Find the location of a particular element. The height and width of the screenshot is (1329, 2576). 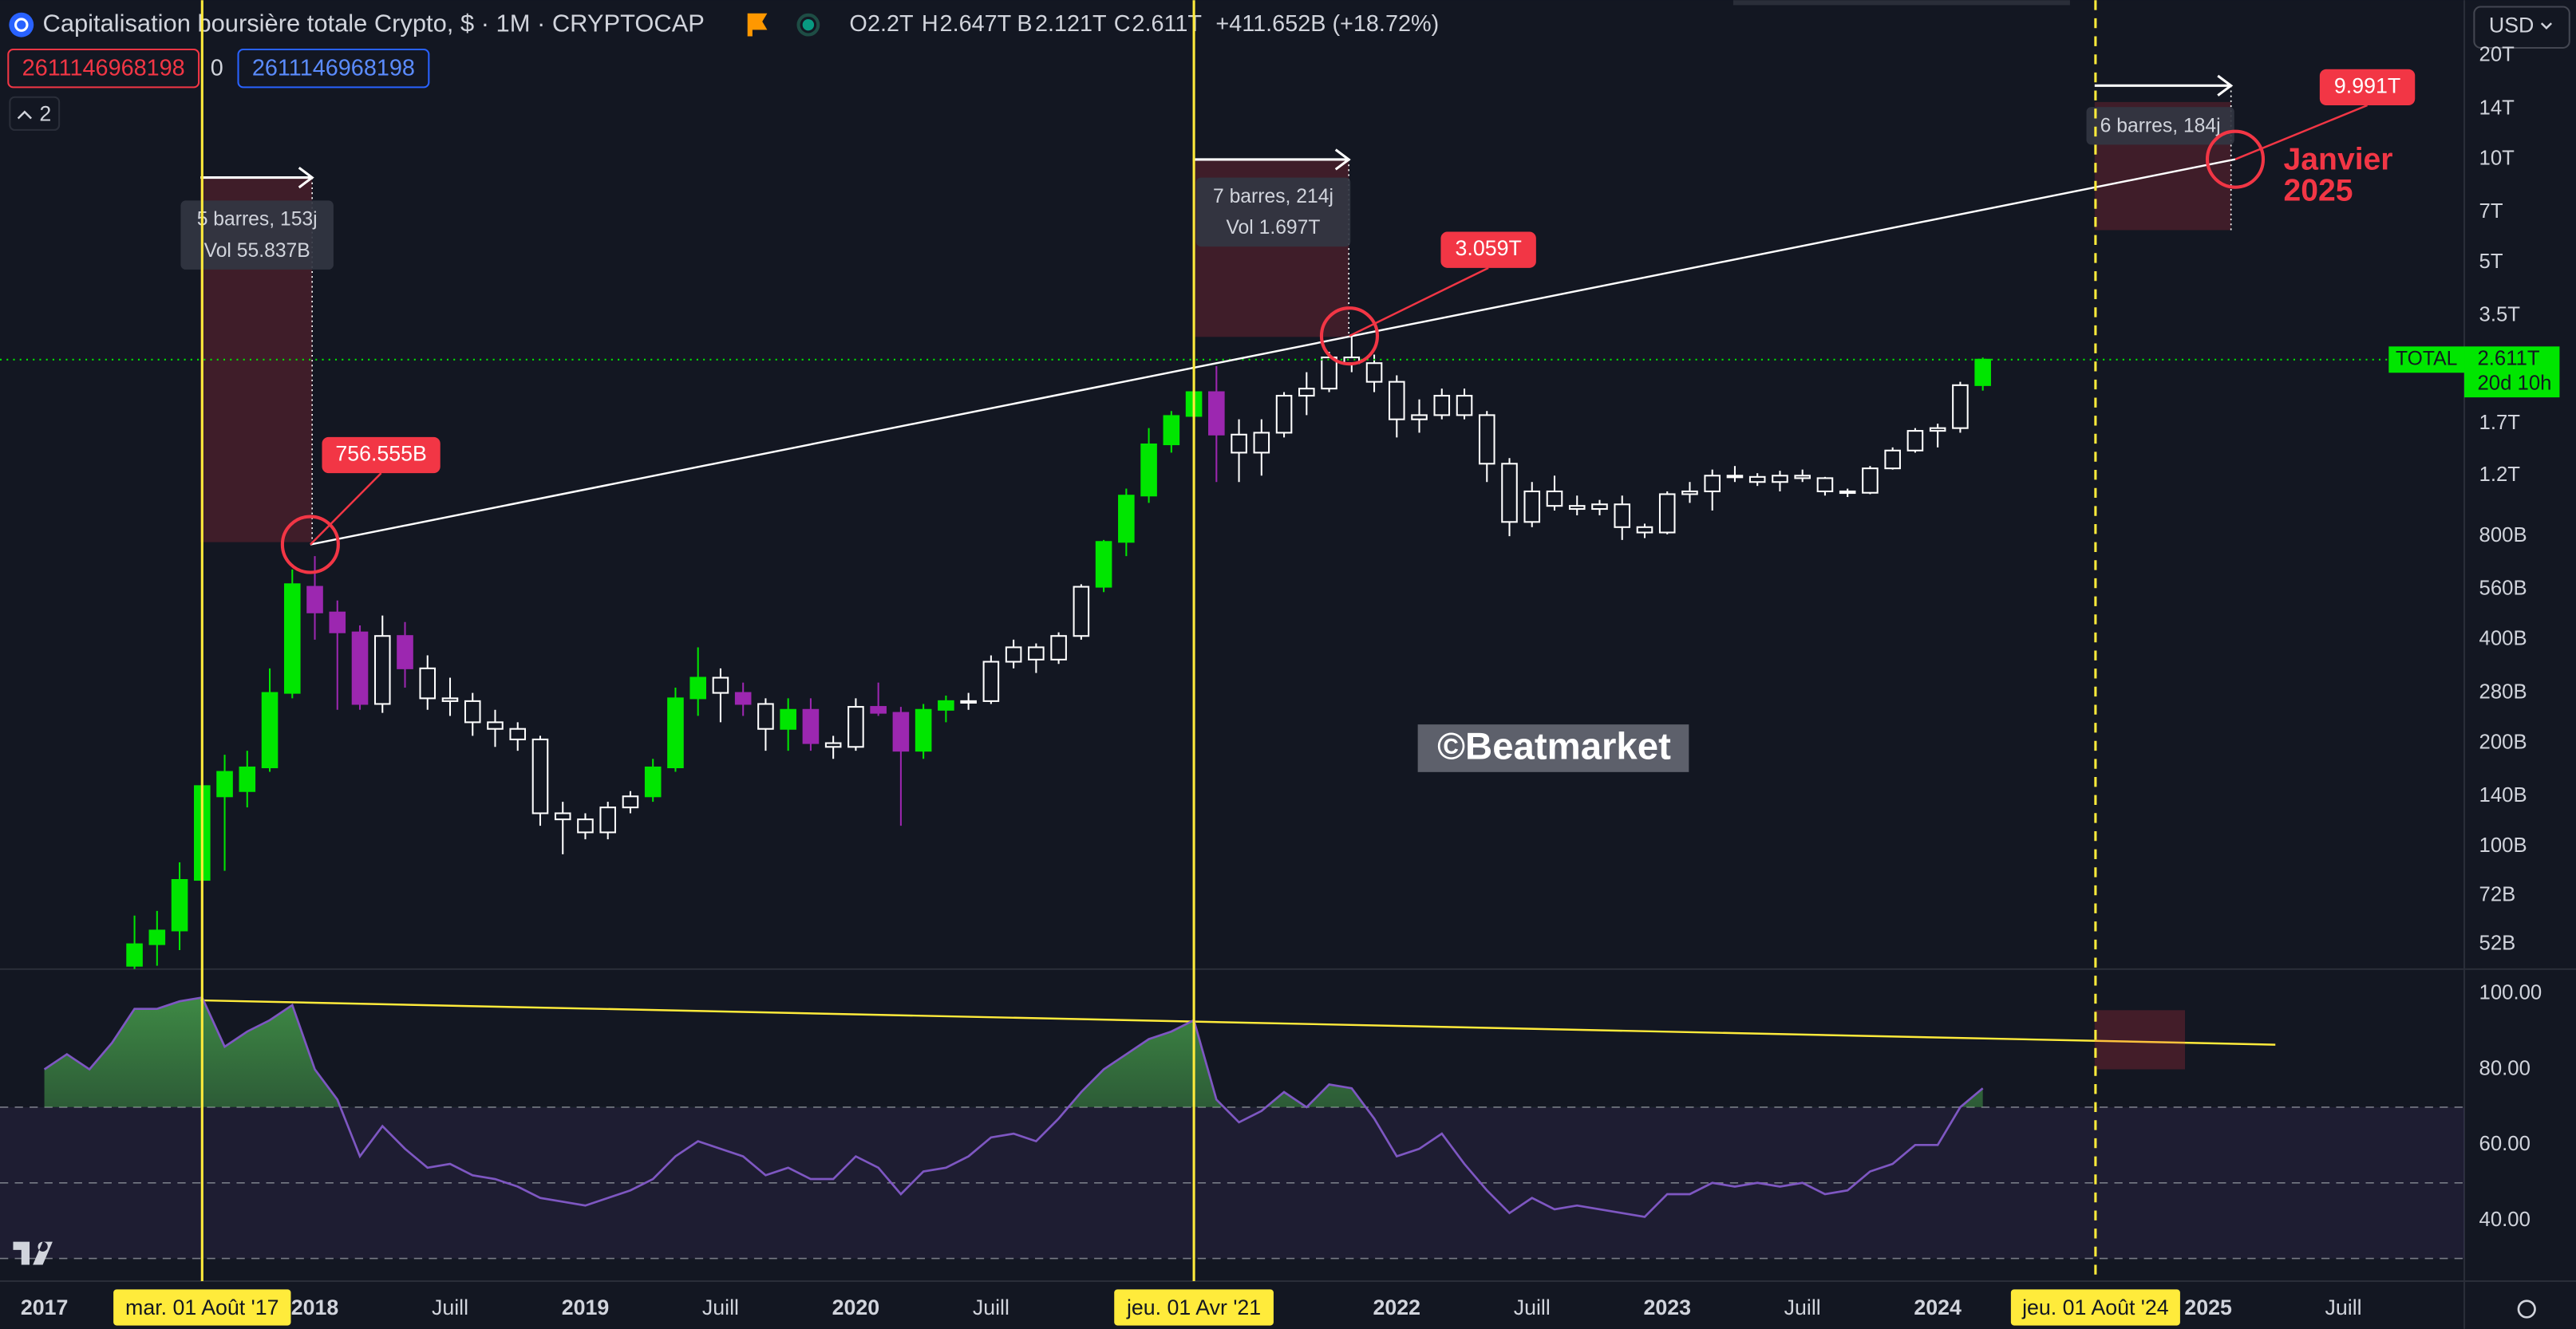

last-price-symbol-box is located at coordinates (2426, 359).